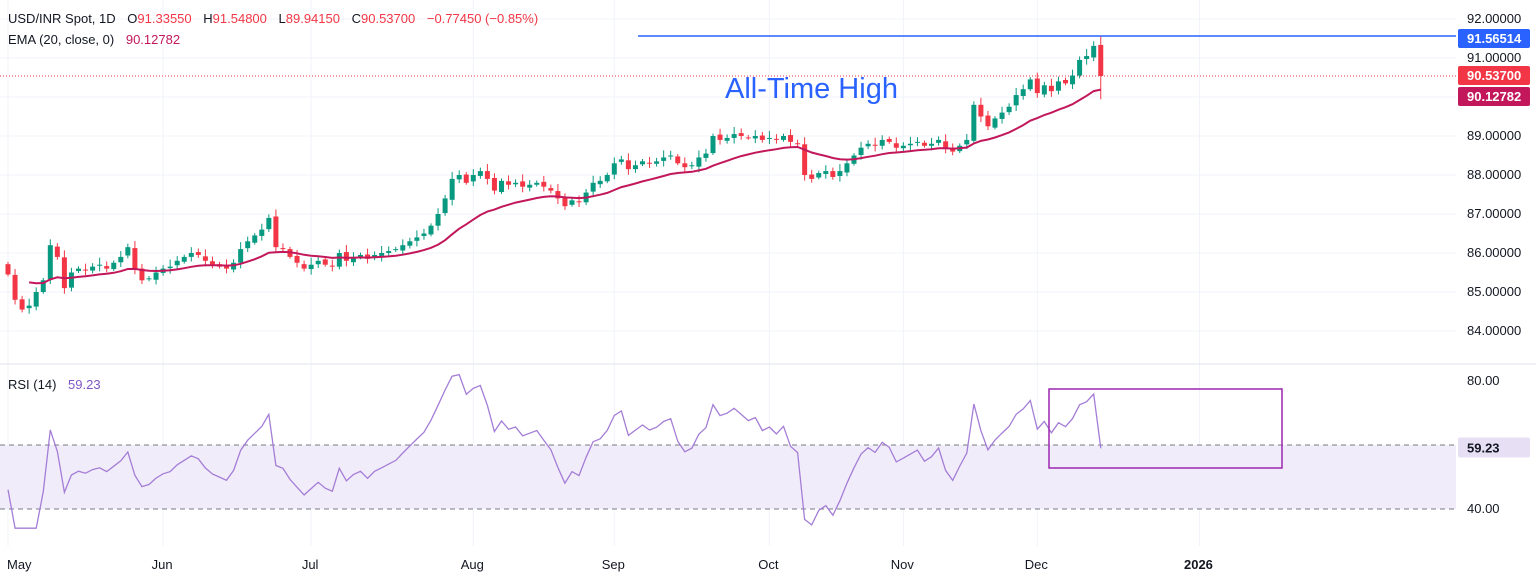  I want to click on time-tick-label: 2026, so click(1198, 564).